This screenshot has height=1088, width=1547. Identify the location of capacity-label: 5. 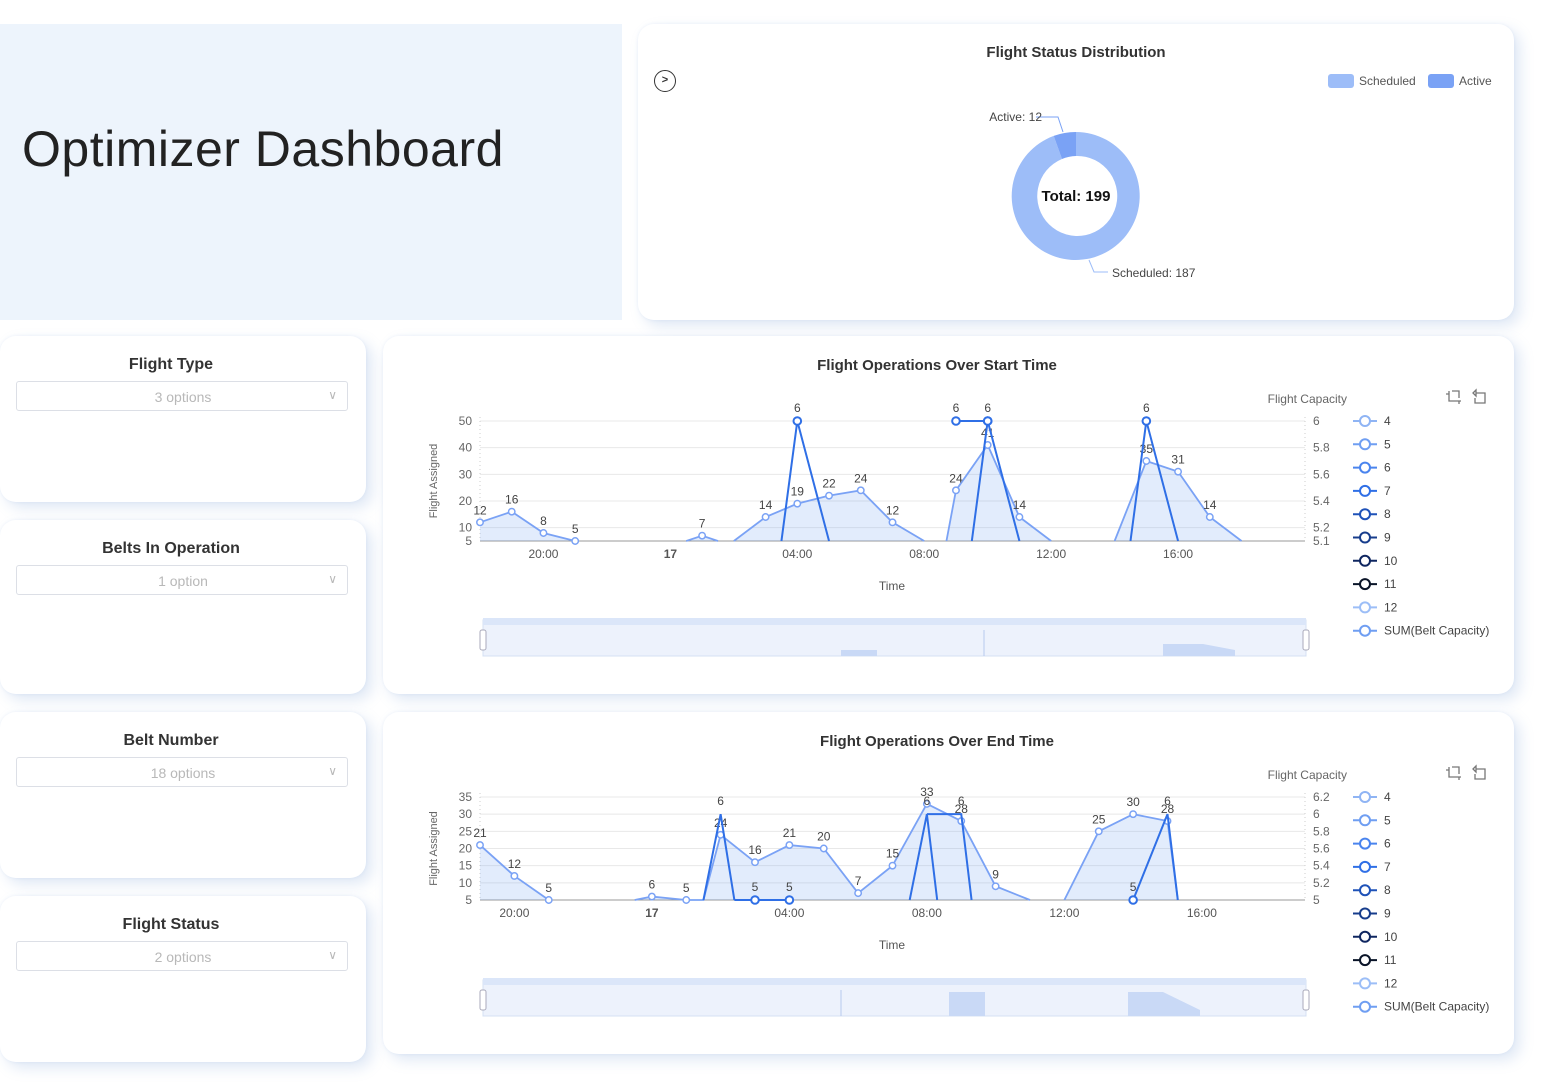
(755, 887).